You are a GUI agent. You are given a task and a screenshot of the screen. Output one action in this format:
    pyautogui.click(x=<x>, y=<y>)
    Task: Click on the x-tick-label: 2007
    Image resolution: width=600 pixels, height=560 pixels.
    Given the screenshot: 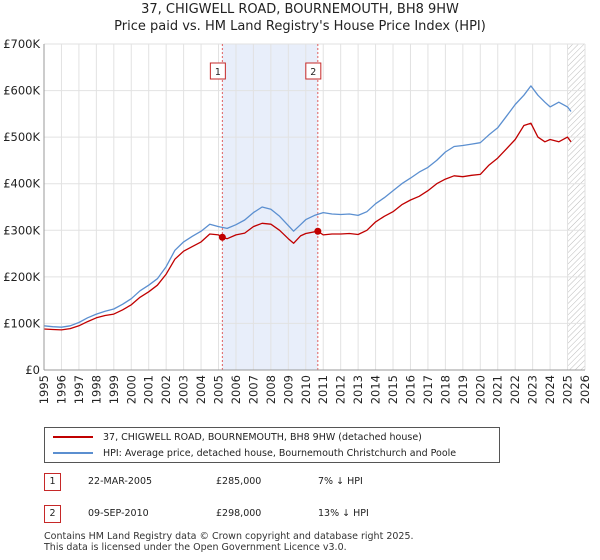 What is the action you would take?
    pyautogui.click(x=253, y=389)
    